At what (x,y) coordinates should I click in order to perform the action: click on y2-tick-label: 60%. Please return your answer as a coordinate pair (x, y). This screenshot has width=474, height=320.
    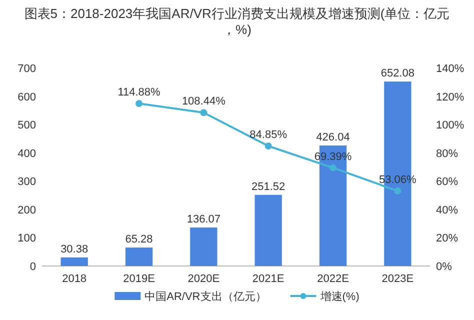
    Looking at the image, I should click on (447, 182).